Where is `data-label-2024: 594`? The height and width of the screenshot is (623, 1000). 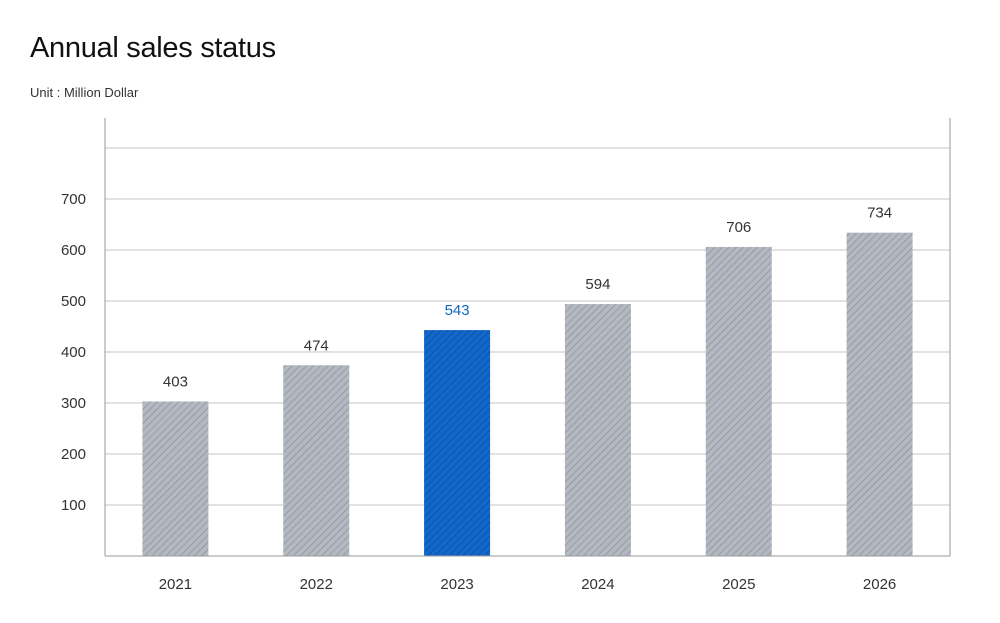 data-label-2024: 594 is located at coordinates (597, 284).